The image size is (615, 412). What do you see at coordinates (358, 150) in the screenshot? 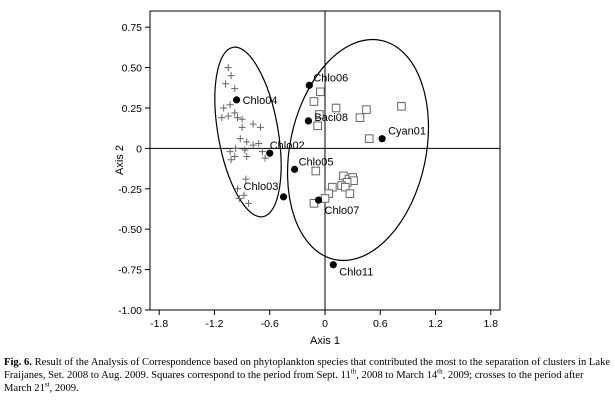
I see `squares-cluster-ellipse` at bounding box center [358, 150].